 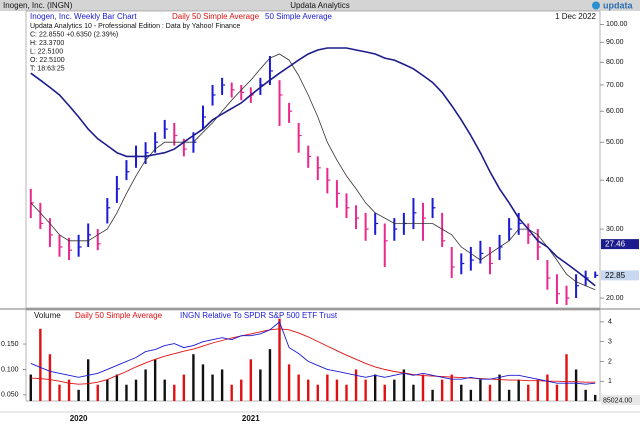 I want to click on y-tick-label: 40.00, so click(x=615, y=180).